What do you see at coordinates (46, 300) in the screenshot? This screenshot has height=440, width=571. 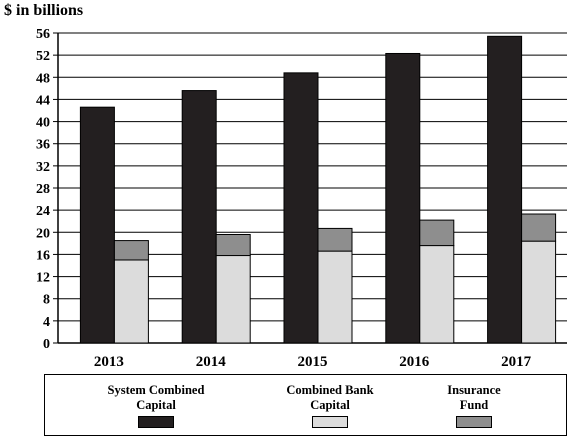 I see `y-tick-label: 8` at bounding box center [46, 300].